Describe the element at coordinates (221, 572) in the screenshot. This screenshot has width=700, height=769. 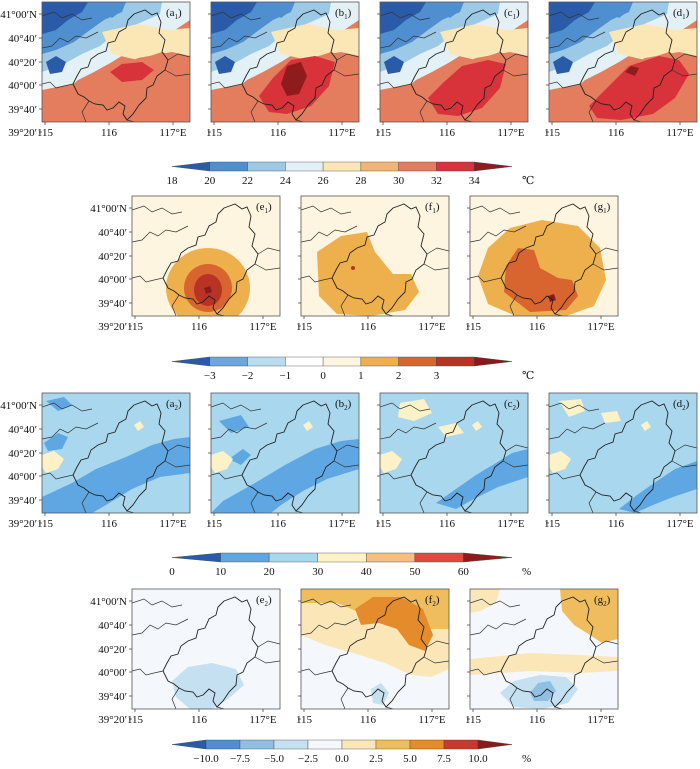
I see `colorbar-tick-label: 10` at that location.